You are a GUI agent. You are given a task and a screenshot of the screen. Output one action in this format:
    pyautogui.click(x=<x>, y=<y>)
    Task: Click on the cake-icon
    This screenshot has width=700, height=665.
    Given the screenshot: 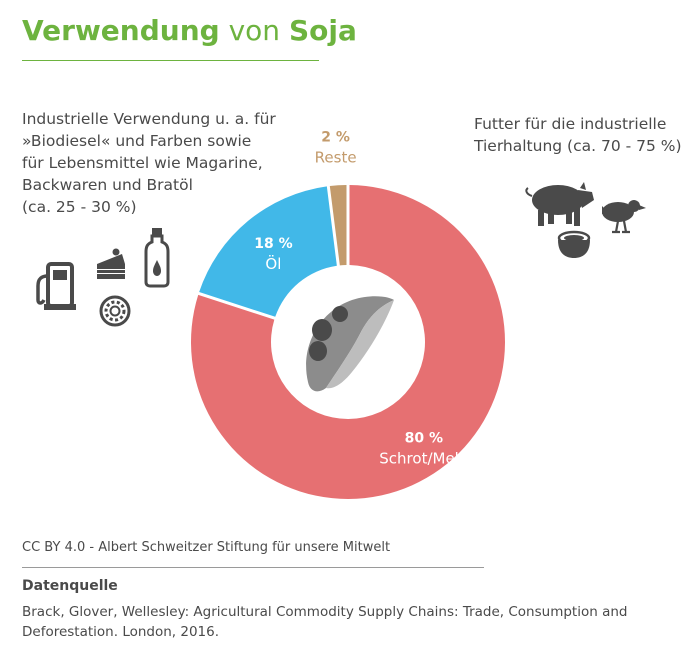 What is the action you would take?
    pyautogui.click(x=111, y=263)
    